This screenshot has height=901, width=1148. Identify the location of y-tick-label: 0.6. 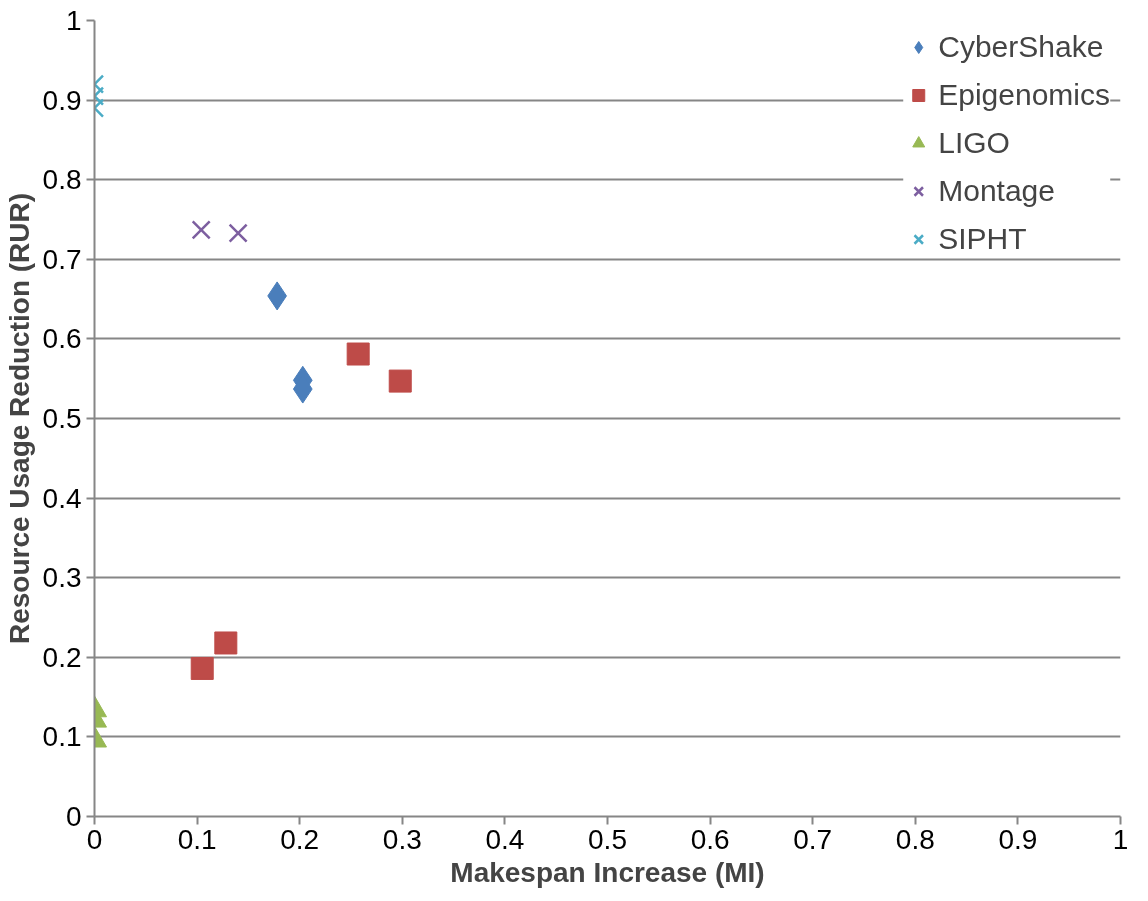
(62, 339).